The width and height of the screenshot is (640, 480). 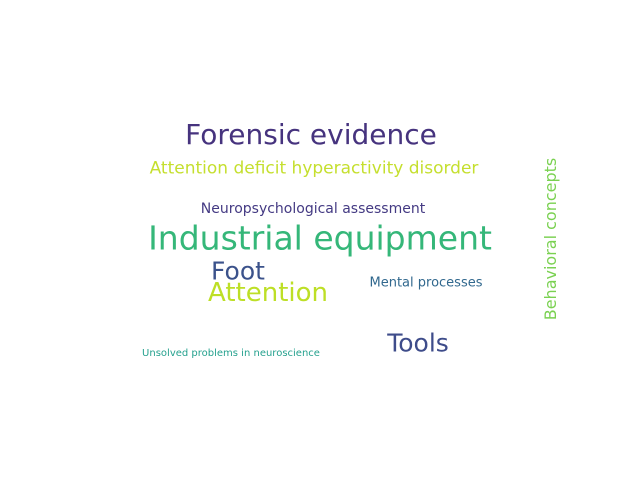 What do you see at coordinates (320, 238) in the screenshot?
I see `word-industrial-equipment: Industrial equipment` at bounding box center [320, 238].